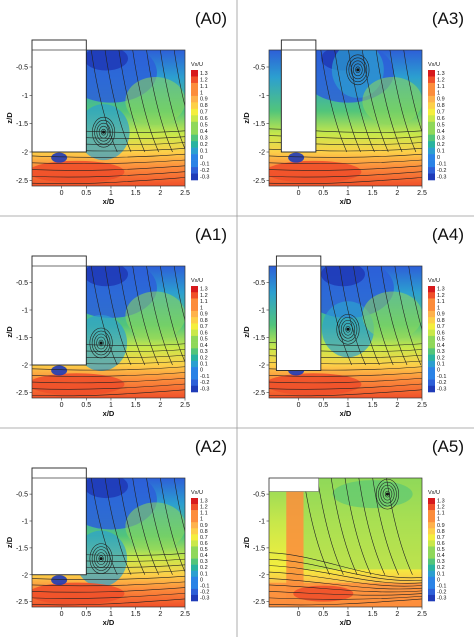 The image size is (474, 637). I want to click on y-axis-title: z/D, so click(9, 118).